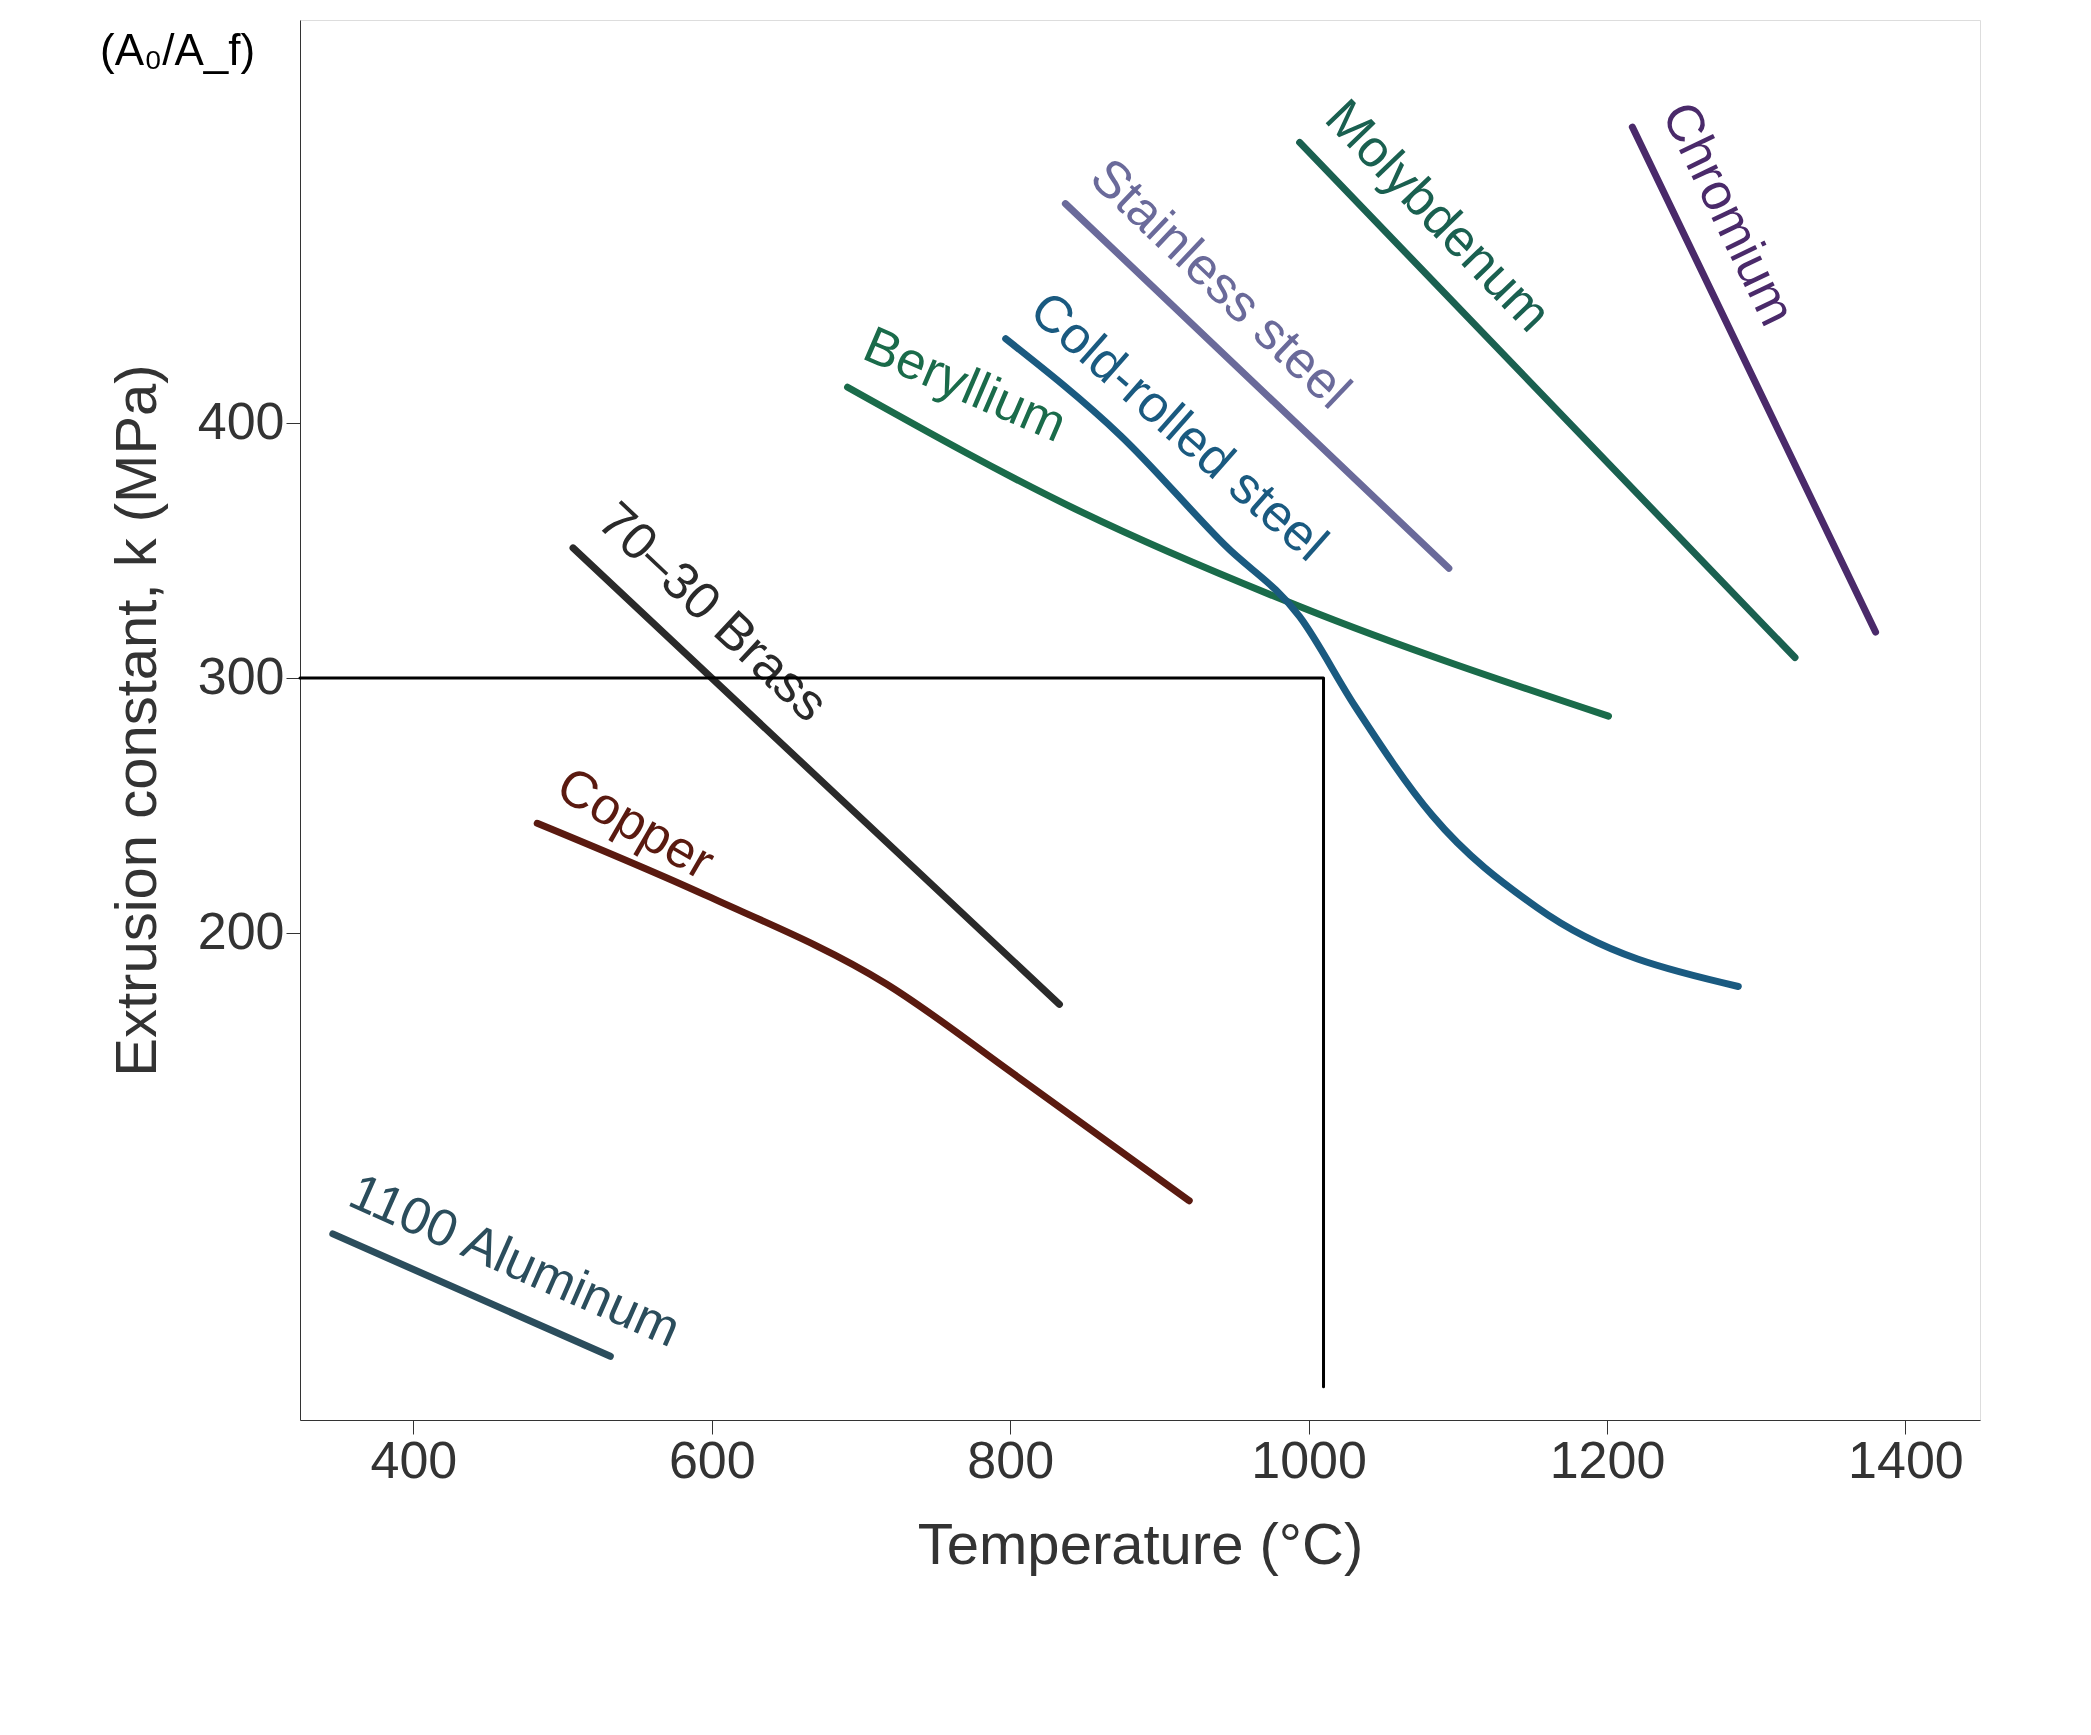  Describe the element at coordinates (1140, 1543) in the screenshot. I see `x-axis-title: Temperature (°C)` at that location.